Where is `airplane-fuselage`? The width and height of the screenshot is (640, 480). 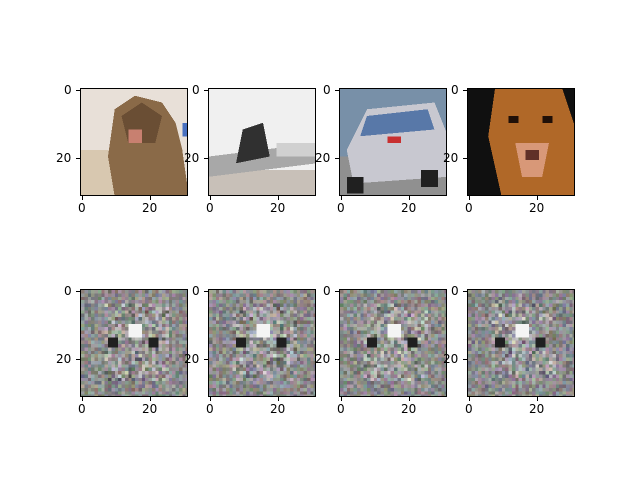 airplane-fuselage is located at coordinates (295, 150).